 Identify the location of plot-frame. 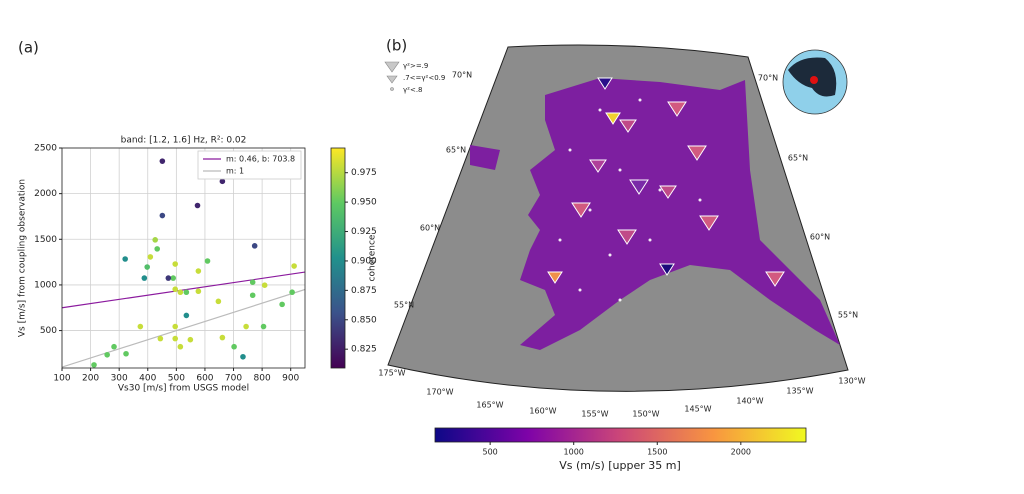
(183, 258).